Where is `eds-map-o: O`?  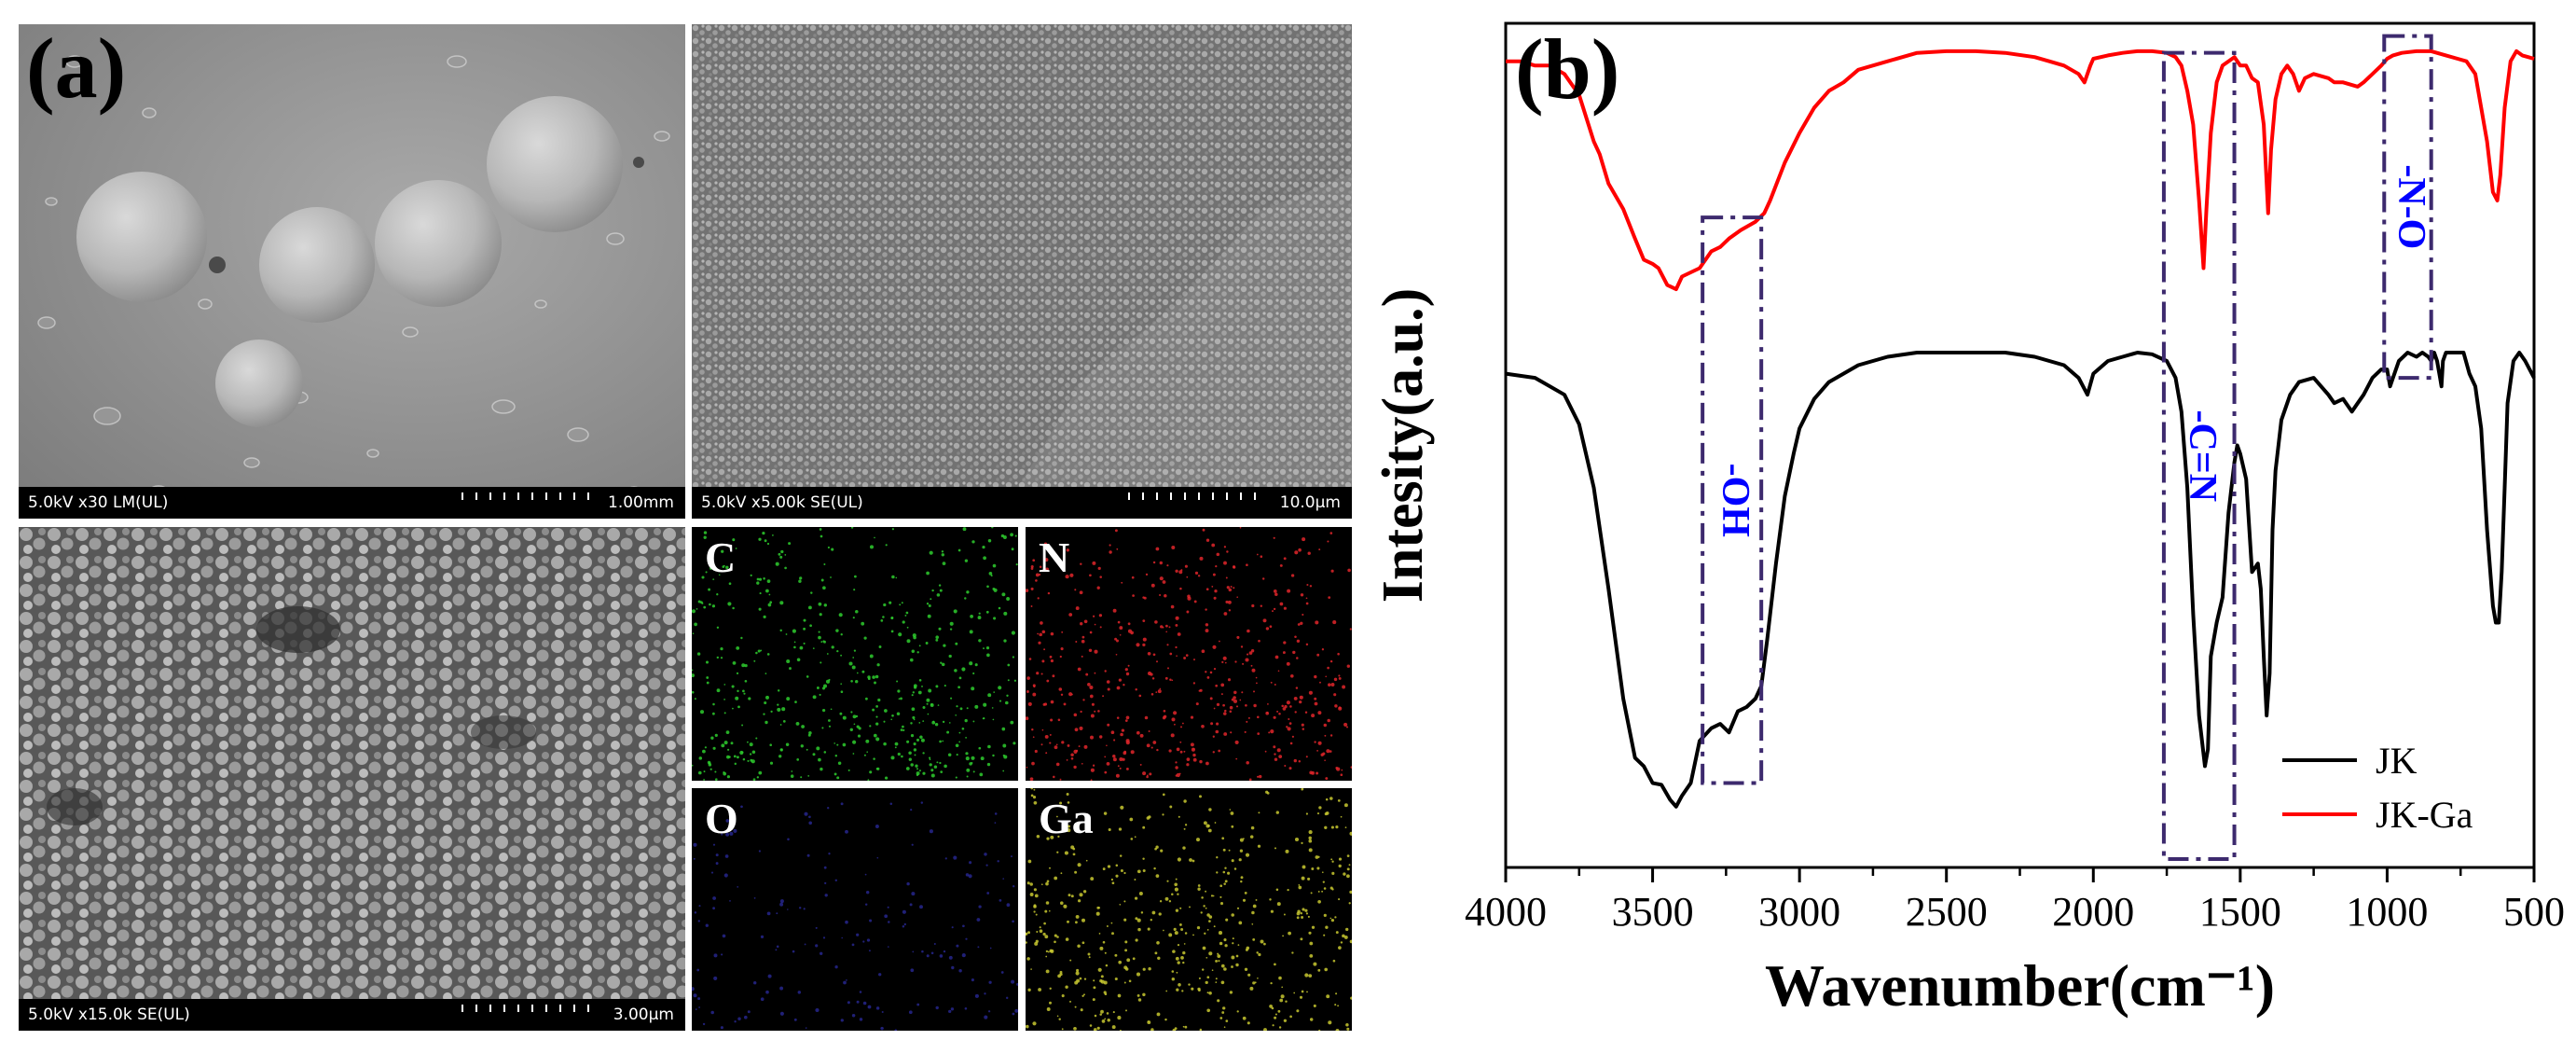
eds-map-o: O is located at coordinates (855, 909).